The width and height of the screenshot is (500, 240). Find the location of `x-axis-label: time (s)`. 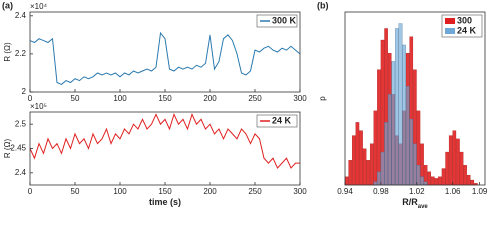

x-axis-label: time (s) is located at coordinates (165, 202).